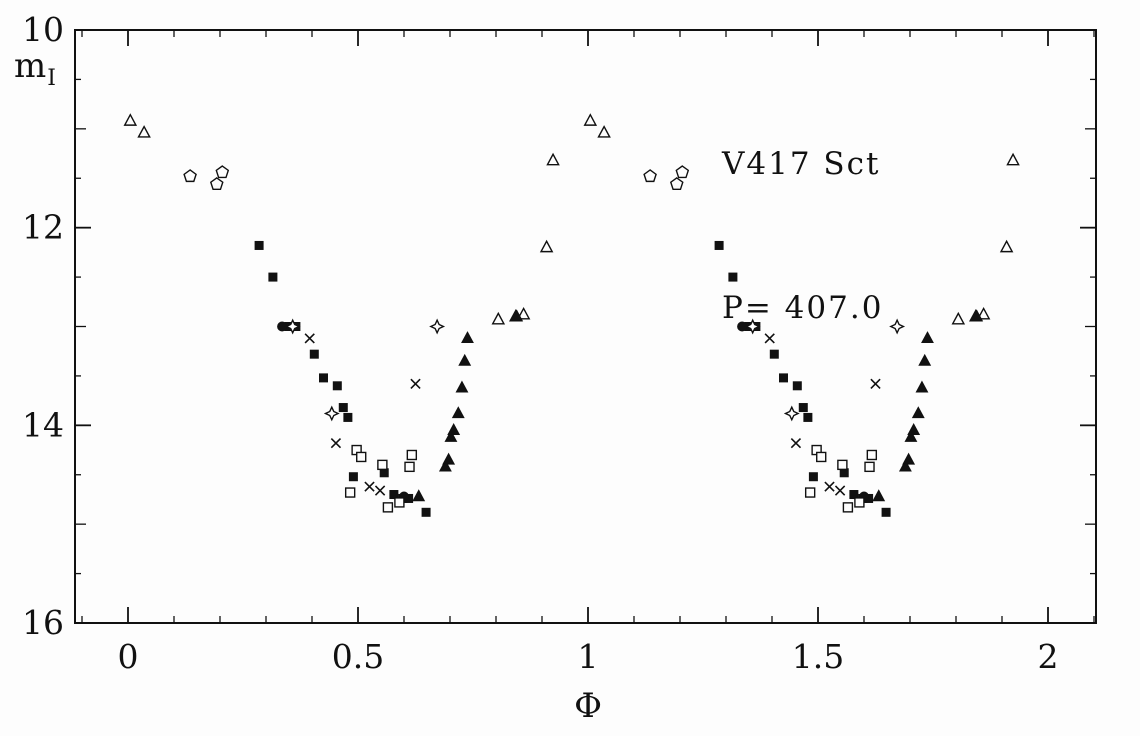  What do you see at coordinates (43, 622) in the screenshot?
I see `y-tick-label: 16` at bounding box center [43, 622].